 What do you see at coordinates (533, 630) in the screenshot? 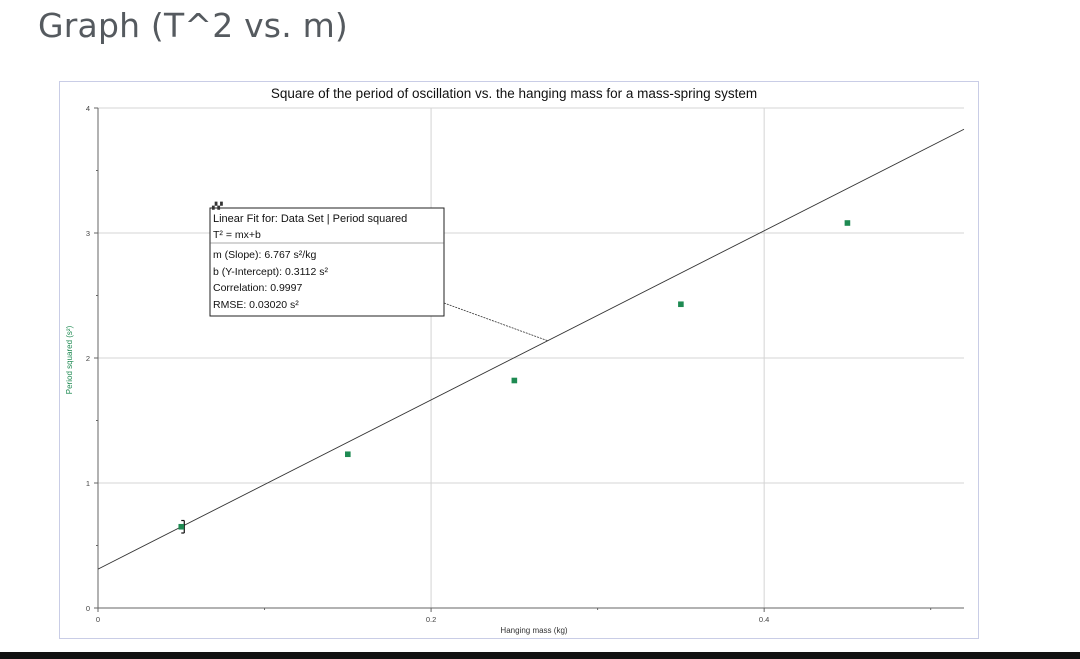
I see `x-axis-label: Hanging mass (kg)` at bounding box center [533, 630].